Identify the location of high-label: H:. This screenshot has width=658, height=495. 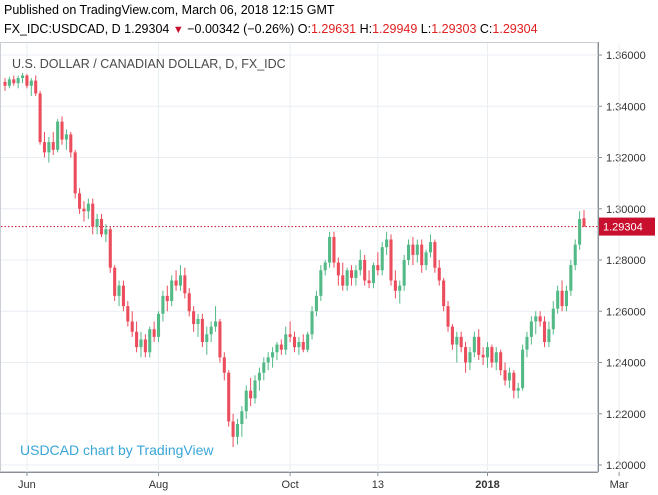
(366, 29).